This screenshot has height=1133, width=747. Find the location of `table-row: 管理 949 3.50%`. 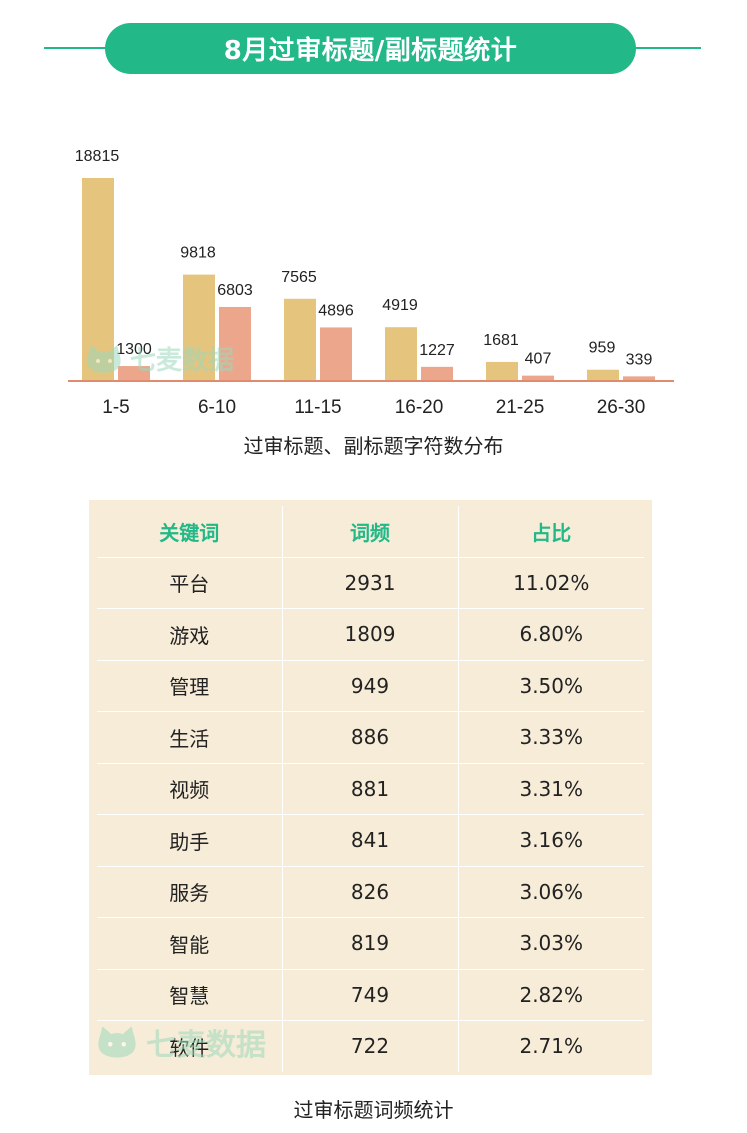

table-row: 管理 949 3.50% is located at coordinates (370, 686).